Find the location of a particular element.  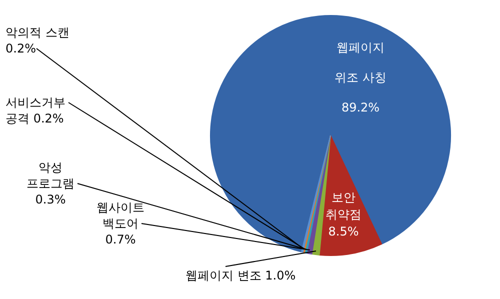

data-label: 8.5% is located at coordinates (343, 231).